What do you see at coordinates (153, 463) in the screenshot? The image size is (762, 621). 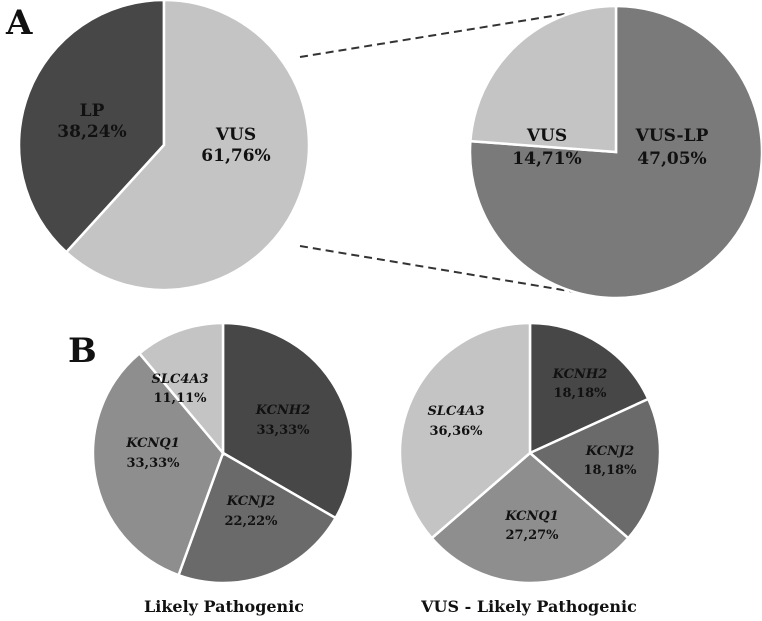 I see `slice-value-kcnq1: 33,33%` at bounding box center [153, 463].